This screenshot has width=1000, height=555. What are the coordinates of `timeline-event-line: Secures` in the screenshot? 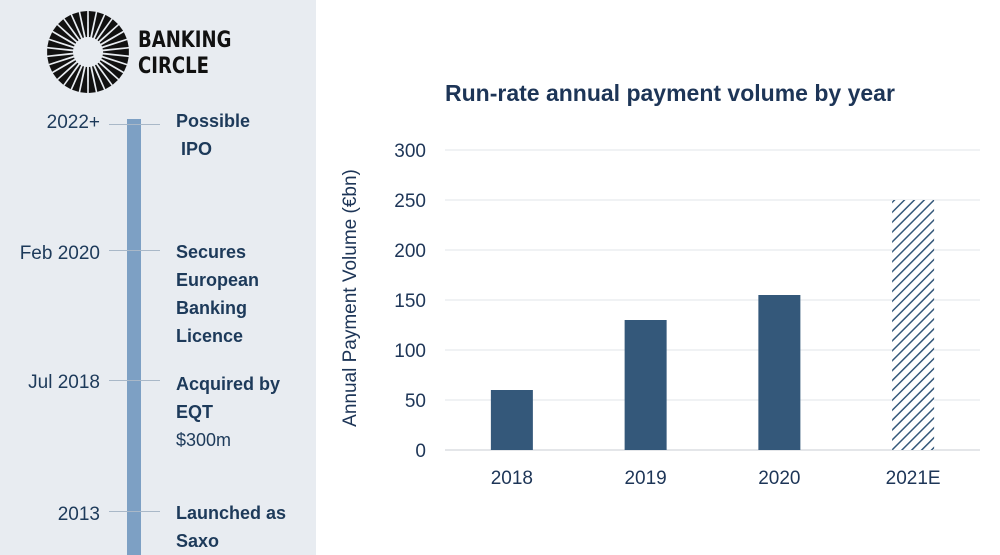 It's located at (211, 252).